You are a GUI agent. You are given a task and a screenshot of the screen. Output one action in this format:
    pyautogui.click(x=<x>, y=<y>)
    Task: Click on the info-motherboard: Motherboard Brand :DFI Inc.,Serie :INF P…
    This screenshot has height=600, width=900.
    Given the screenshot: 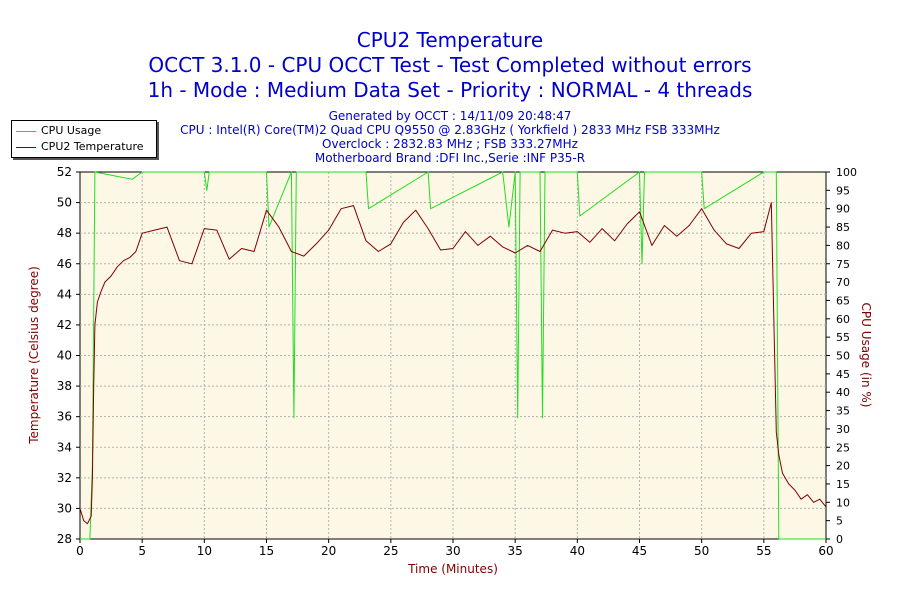 What is the action you would take?
    pyautogui.click(x=450, y=158)
    